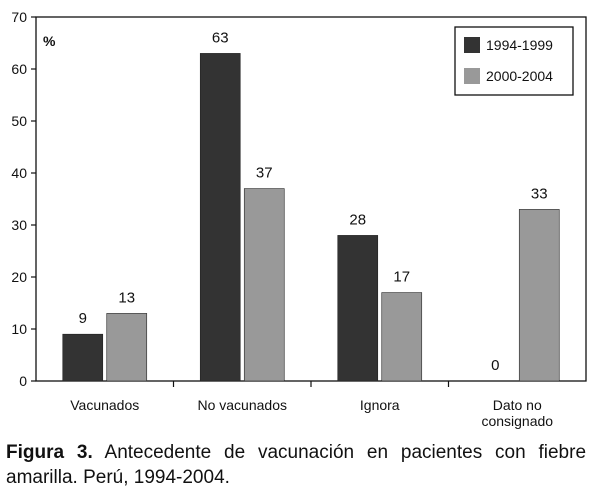 This screenshot has width=600, height=494. Describe the element at coordinates (380, 405) in the screenshot. I see `x-category-label: Ignora` at that location.